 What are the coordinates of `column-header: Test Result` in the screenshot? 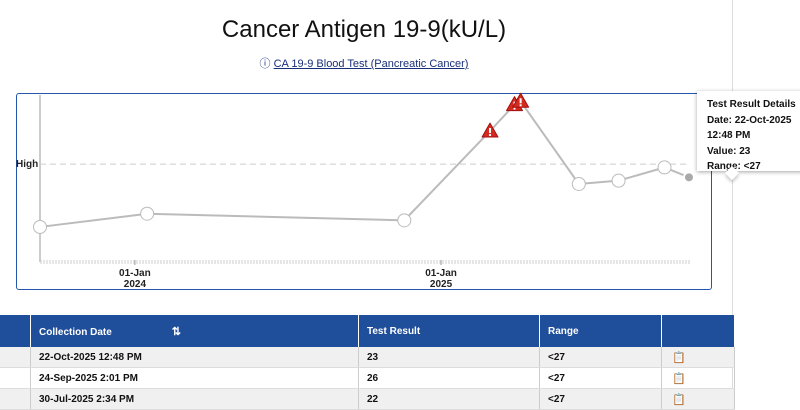 It's located at (449, 331).